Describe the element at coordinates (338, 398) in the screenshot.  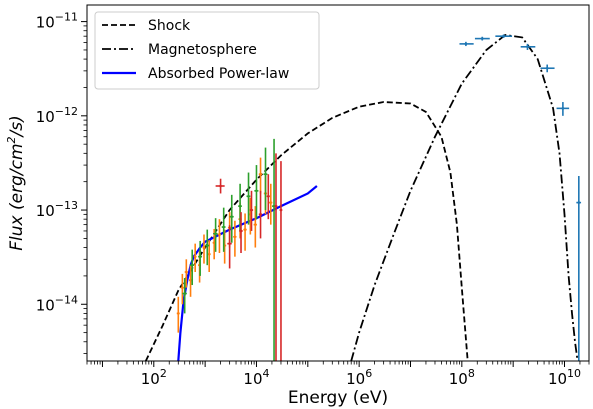
I see `x-axis-label: Energy (eV)` at that location.